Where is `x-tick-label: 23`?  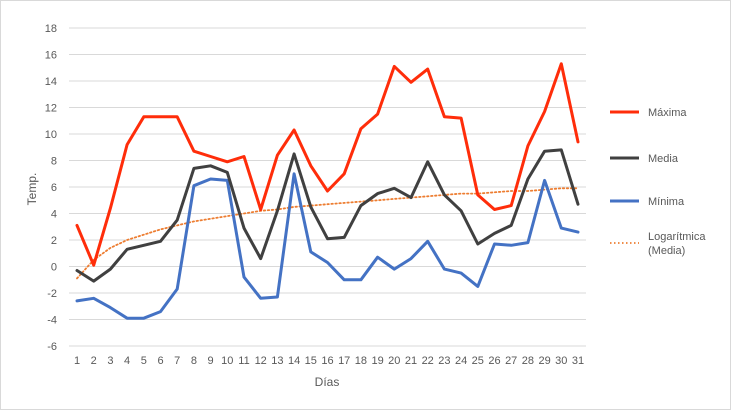
x-tick-label: 23 is located at coordinates (444, 361).